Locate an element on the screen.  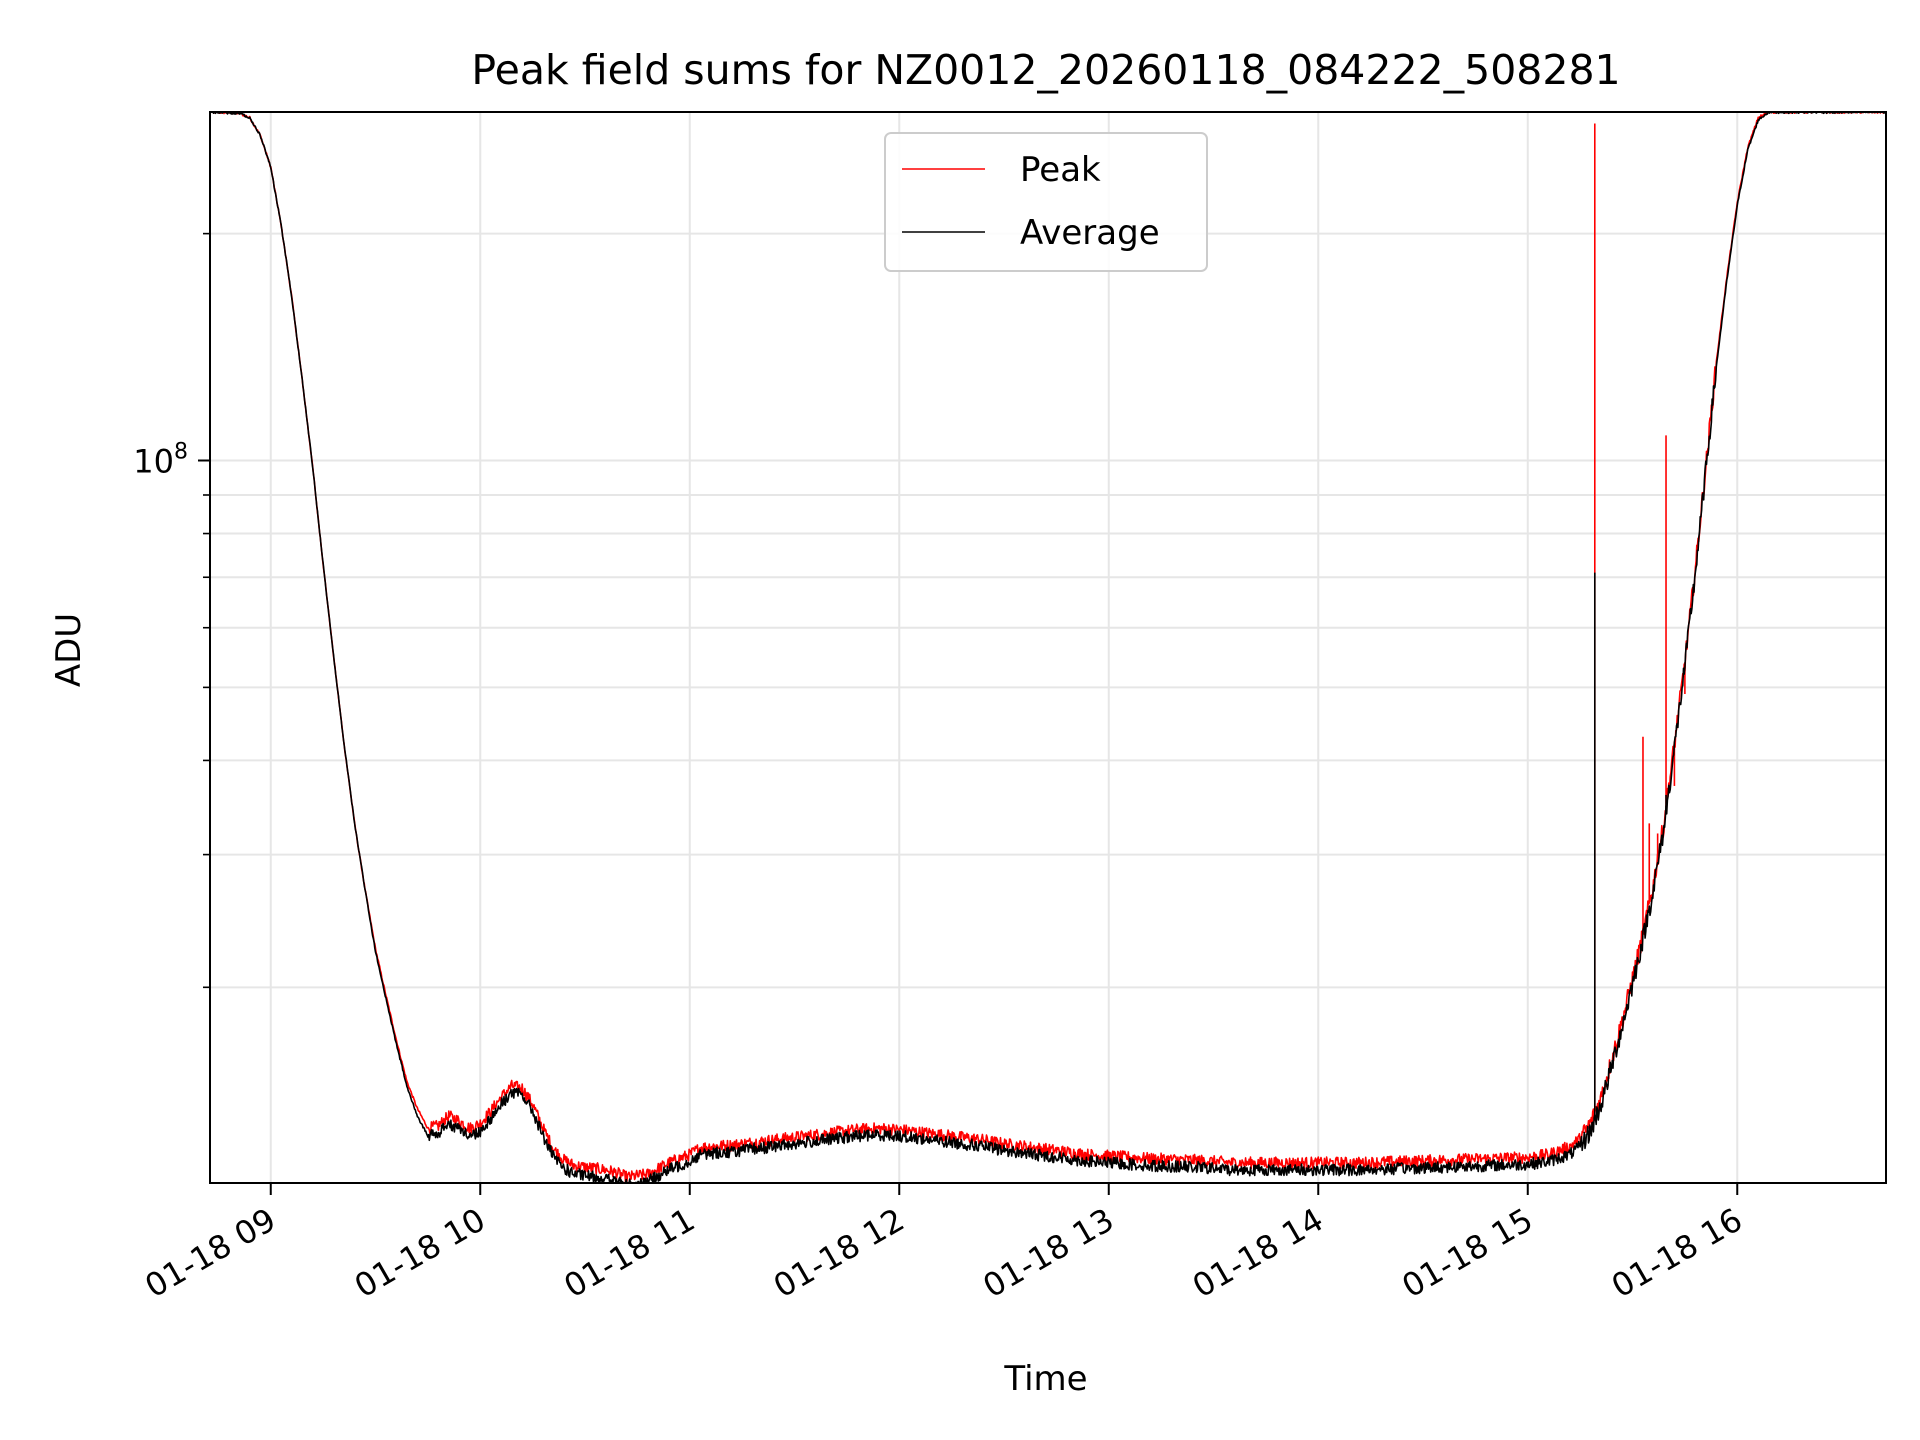
legend-label-average: Average is located at coordinates (1090, 233).